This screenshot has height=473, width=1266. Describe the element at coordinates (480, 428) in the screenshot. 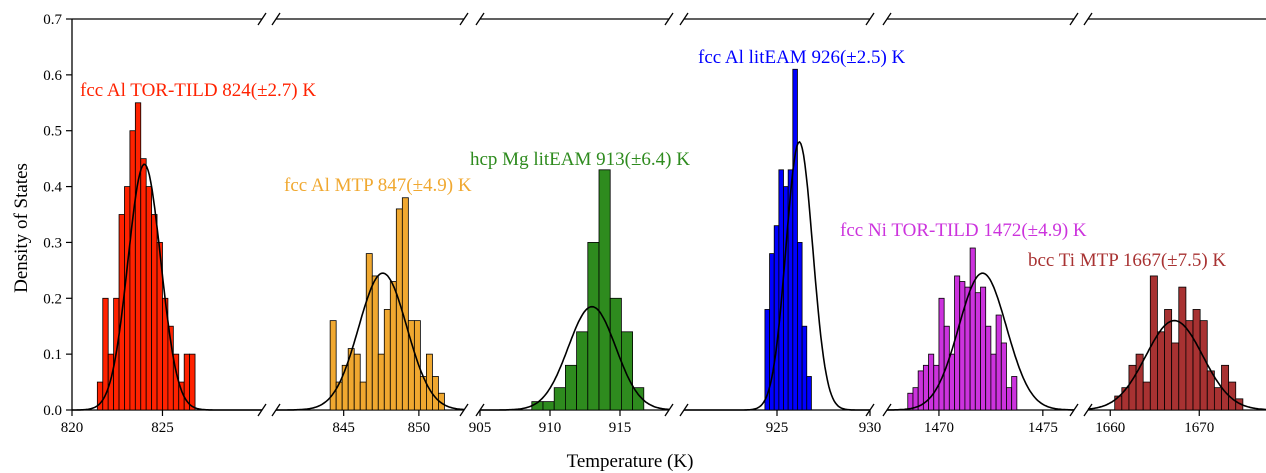

I see `x-tick-label: 905` at that location.